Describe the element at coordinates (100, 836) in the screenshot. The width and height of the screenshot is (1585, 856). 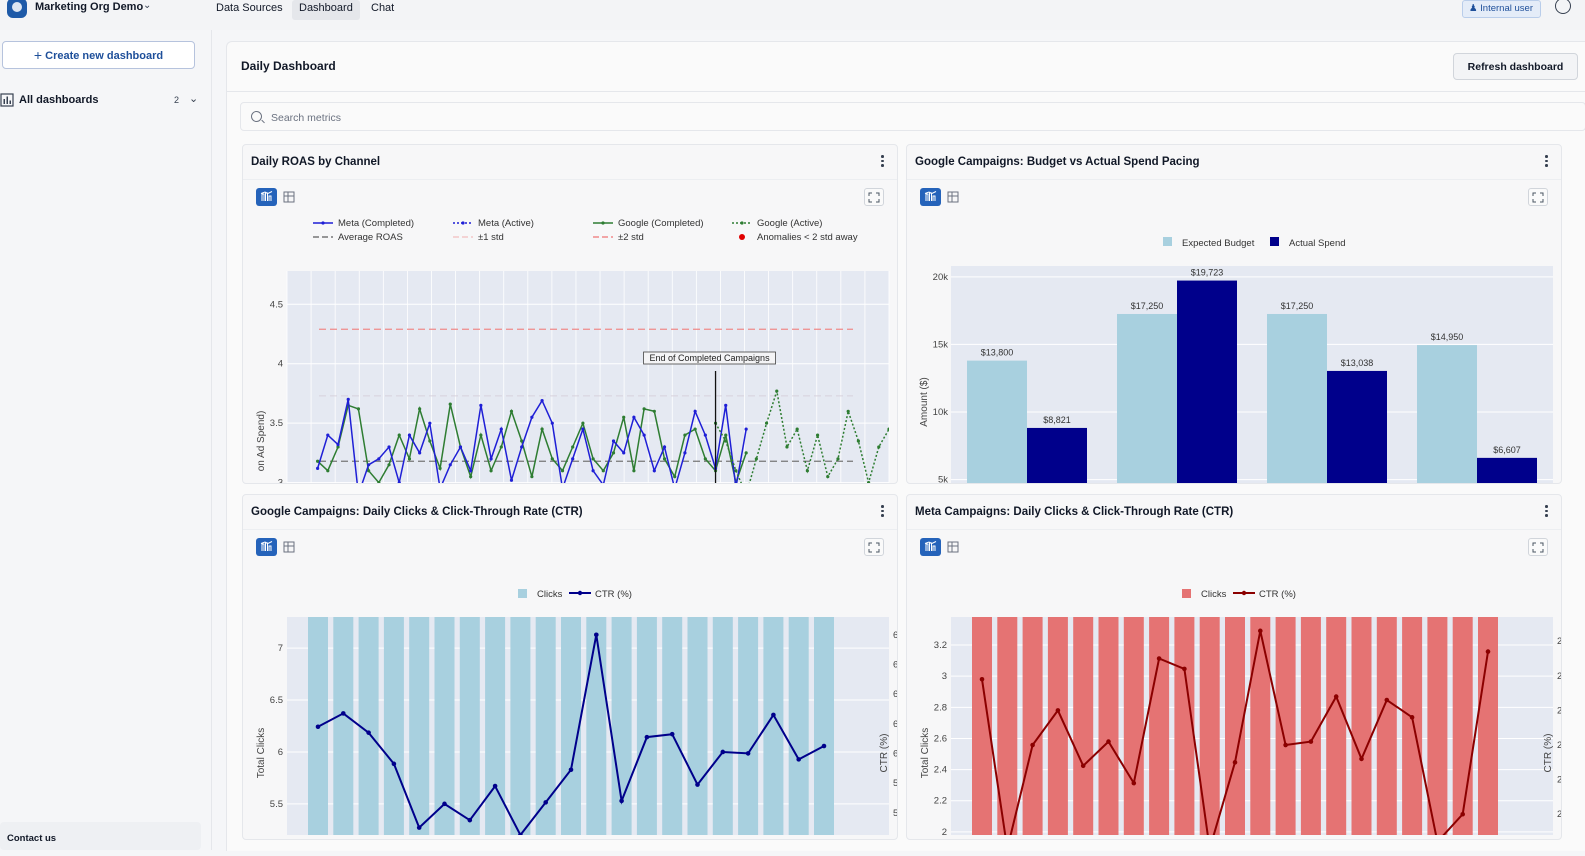
I see `contact-us-link: Contact us` at that location.